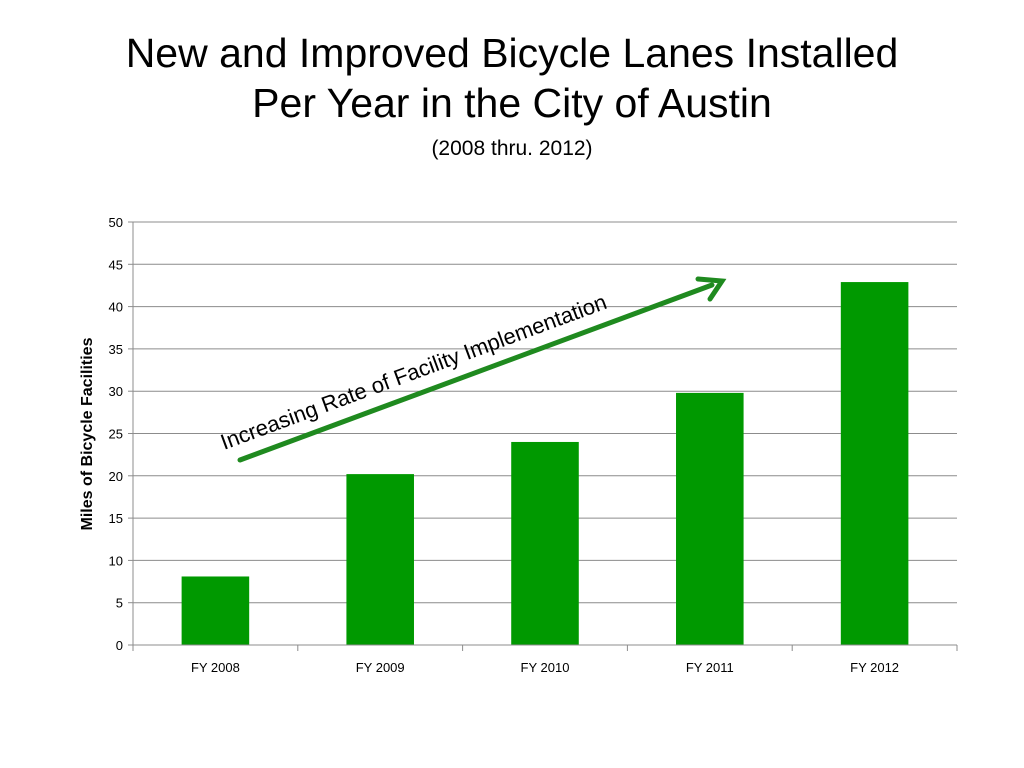 The height and width of the screenshot is (768, 1024). I want to click on y-tick-label: 10, so click(116, 560).